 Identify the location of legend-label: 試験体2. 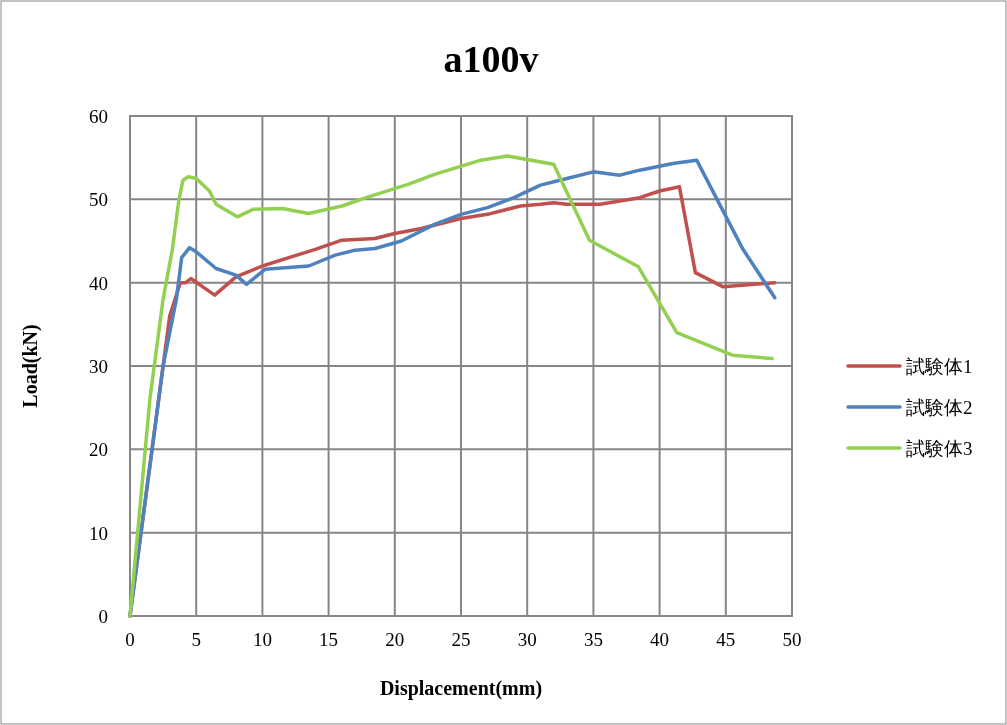
(939, 407).